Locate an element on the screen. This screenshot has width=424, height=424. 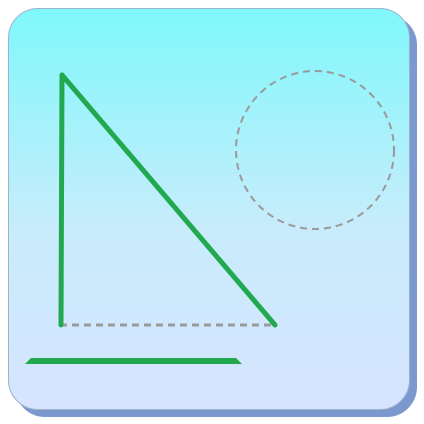
triangle-vertical-side is located at coordinates (61, 200).